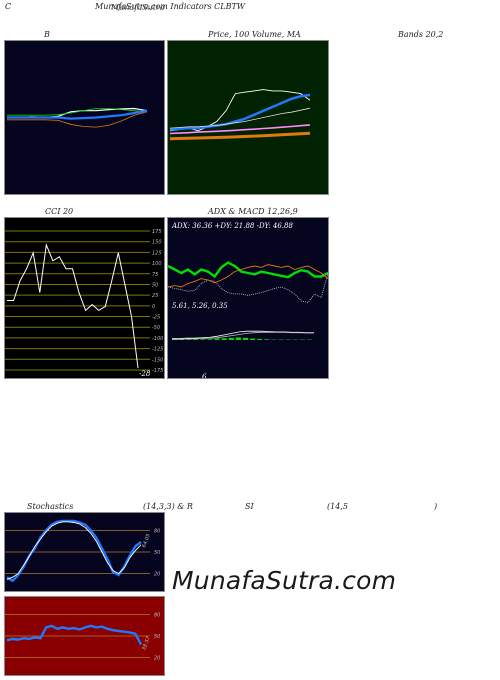 This screenshot has width=500, height=680. I want to click on stochastics-d-line, so click(74, 550).